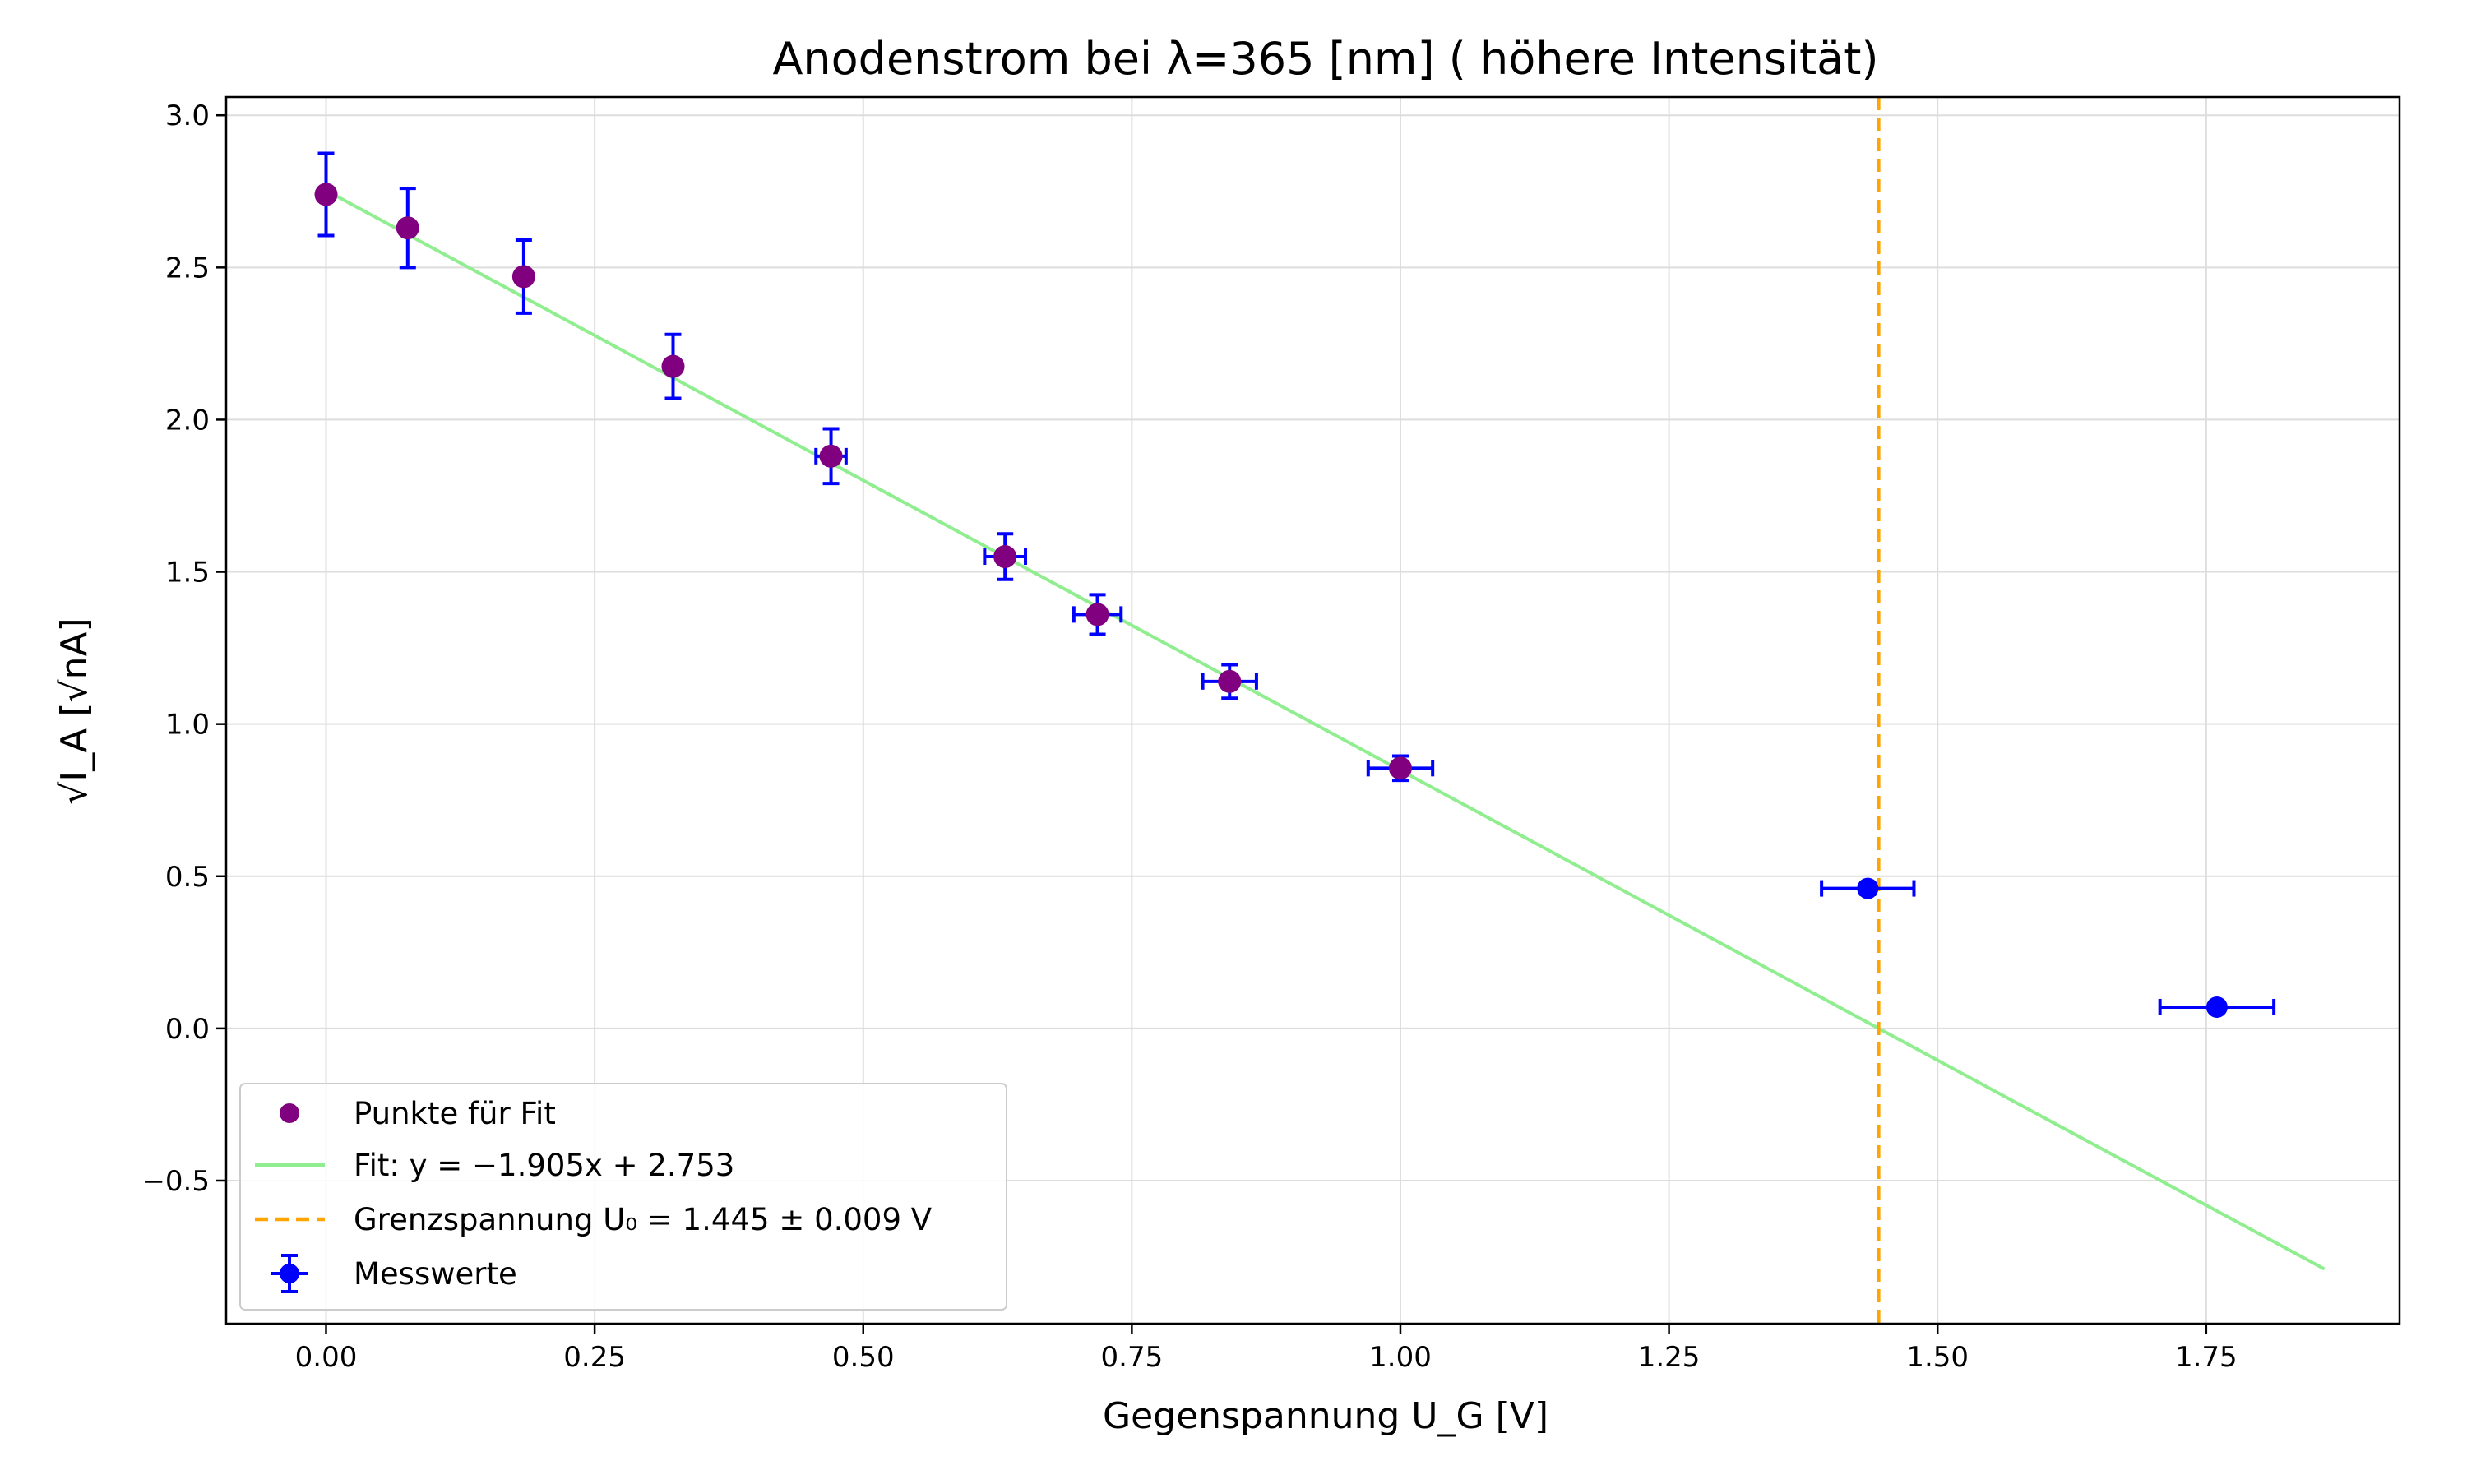 This screenshot has height=1484, width=2467. What do you see at coordinates (326, 1357) in the screenshot?
I see `x-tick-label: 0.00` at bounding box center [326, 1357].